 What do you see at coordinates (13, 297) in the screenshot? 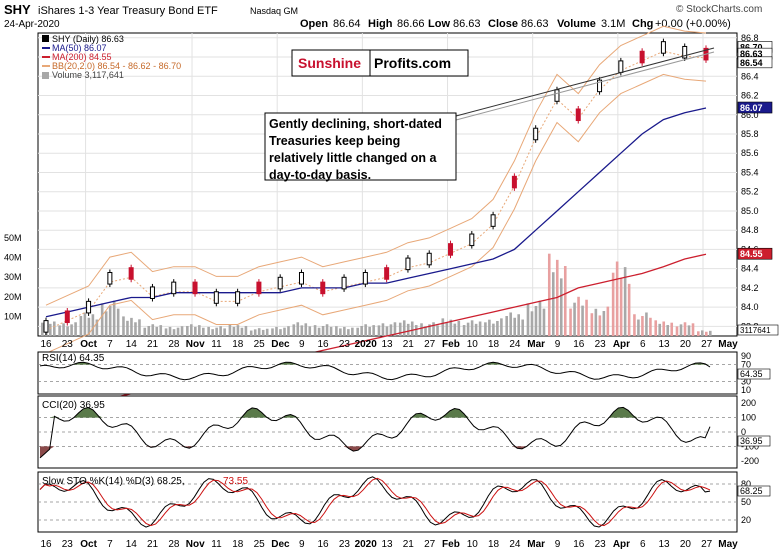
I see `volume-tick-label: 20M` at bounding box center [13, 297].